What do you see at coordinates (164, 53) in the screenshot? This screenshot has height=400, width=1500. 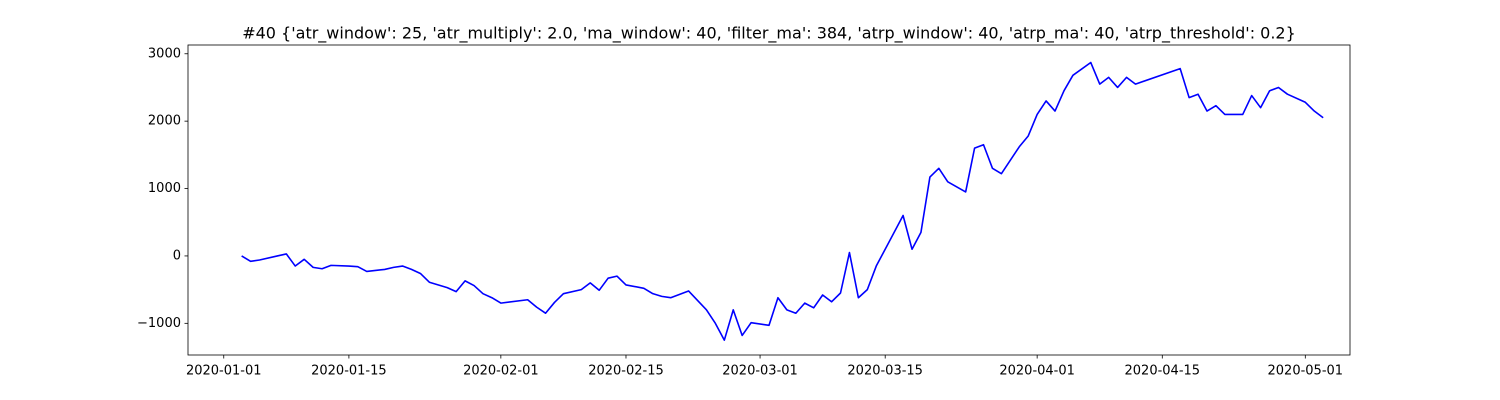 I see `y-tick-label: 3000` at bounding box center [164, 53].